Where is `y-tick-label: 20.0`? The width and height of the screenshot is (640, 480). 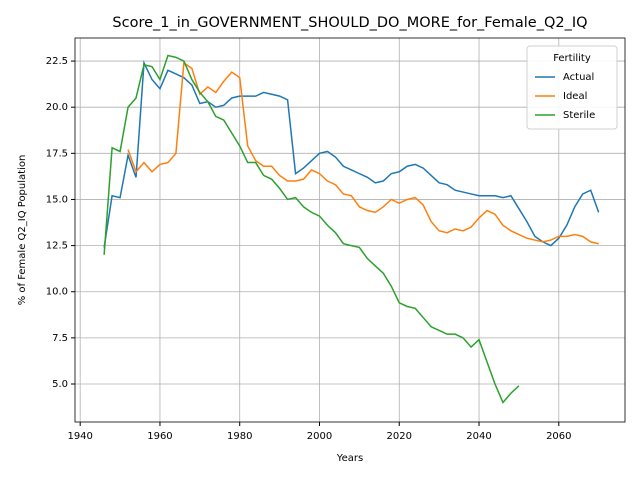
y-tick-label: 20.0 is located at coordinates (57, 107).